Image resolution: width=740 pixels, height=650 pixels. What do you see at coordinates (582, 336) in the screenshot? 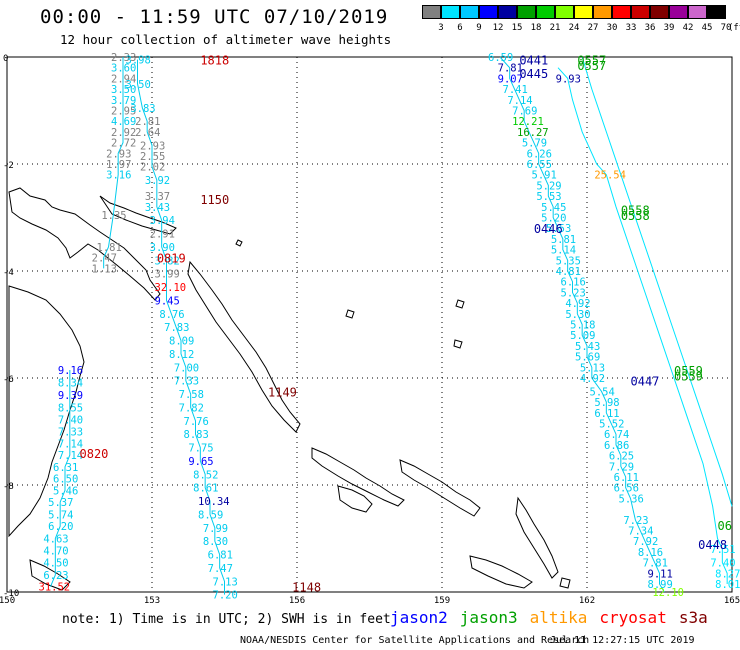
I see `wave-height-value: 5.09` at bounding box center [582, 336].